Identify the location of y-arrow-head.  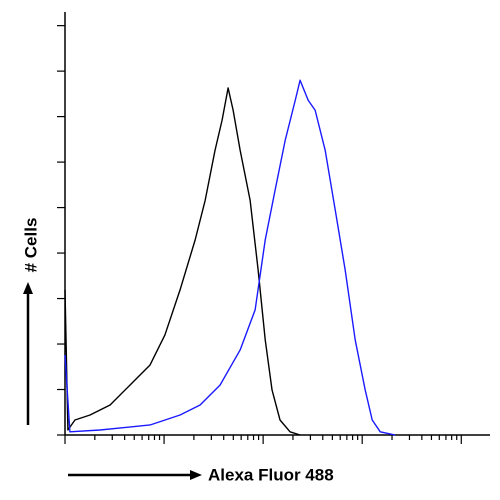
(28, 288).